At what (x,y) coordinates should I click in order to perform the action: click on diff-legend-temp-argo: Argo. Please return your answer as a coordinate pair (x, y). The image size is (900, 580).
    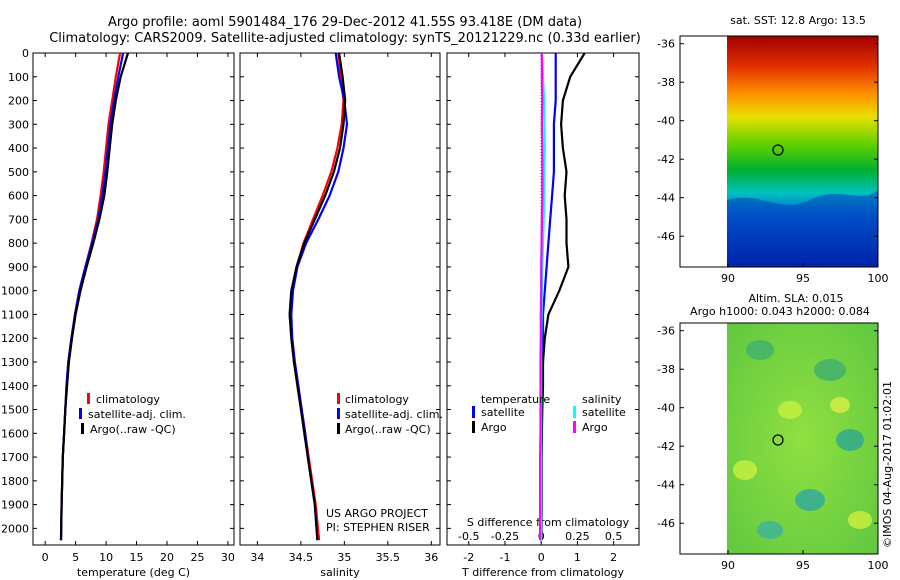
    Looking at the image, I should click on (494, 427).